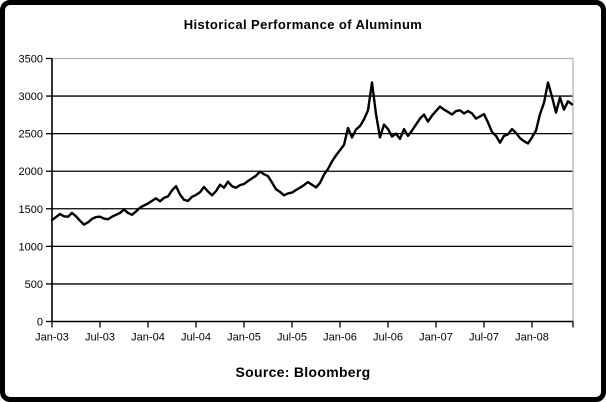  What do you see at coordinates (303, 24) in the screenshot?
I see `chart-title: Historical Performance of Aluminum` at bounding box center [303, 24].